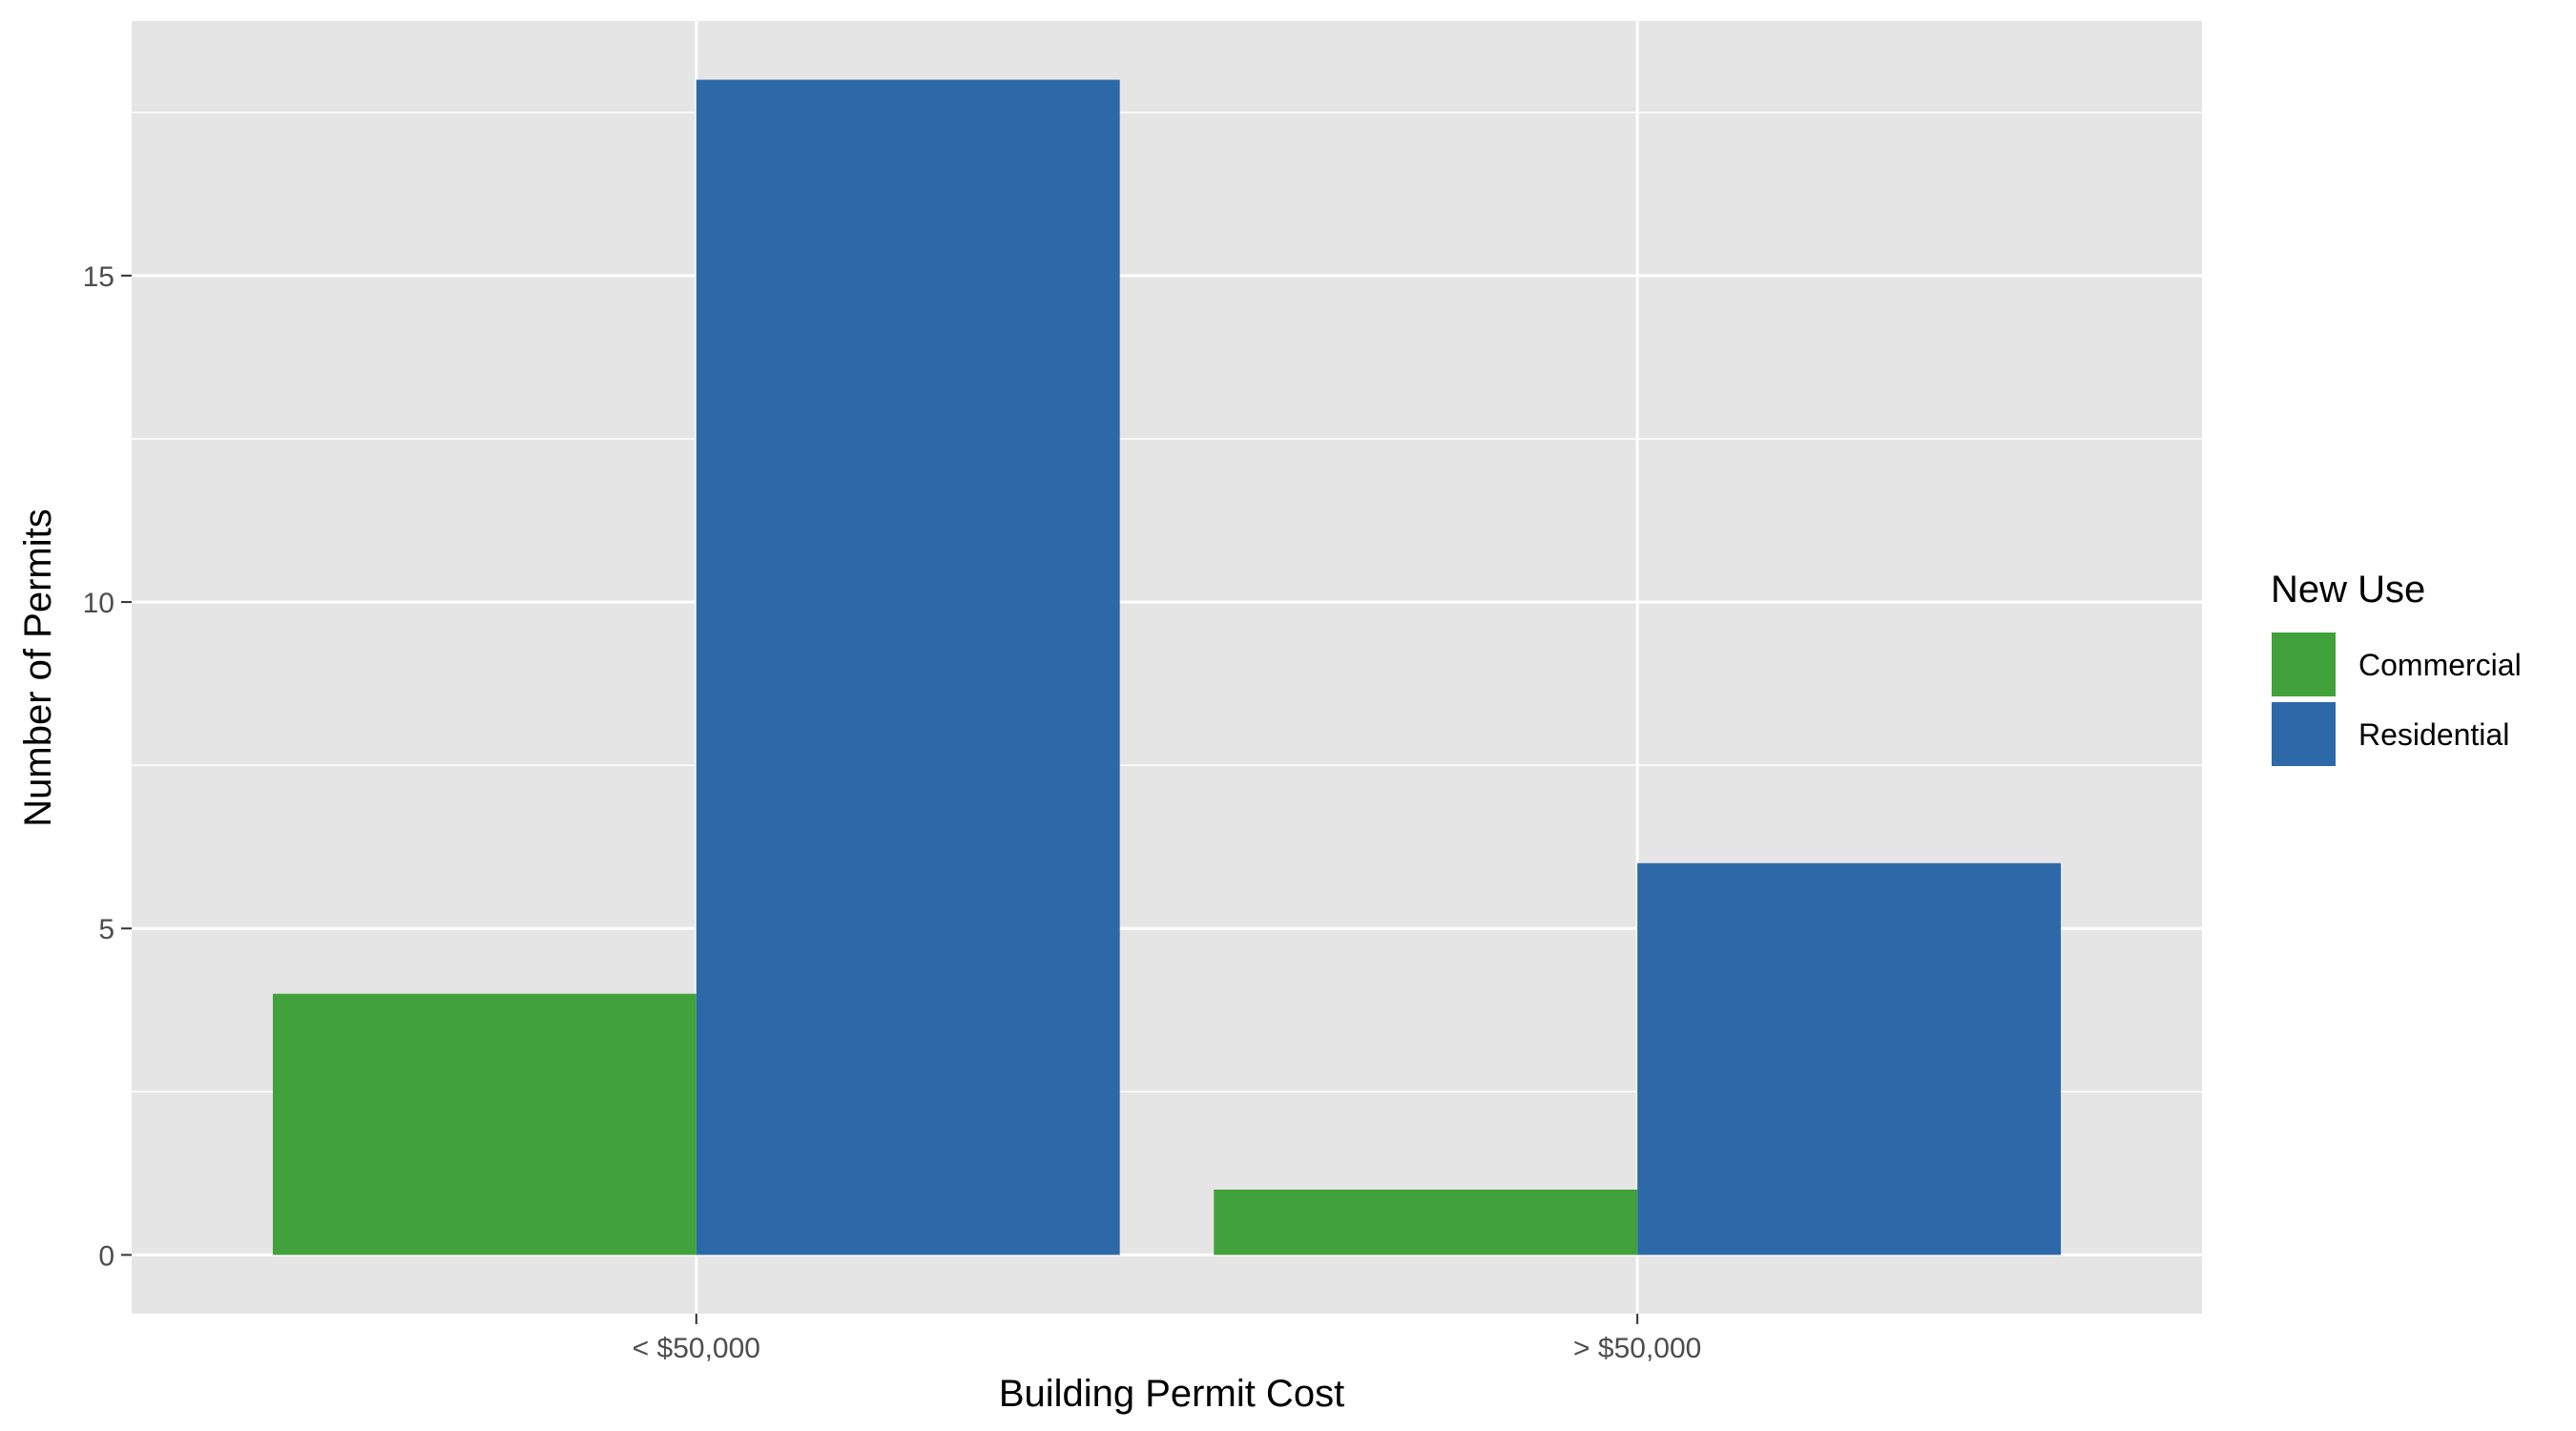 Image resolution: width=2576 pixels, height=1431 pixels. What do you see at coordinates (98, 277) in the screenshot?
I see `y-tick-label: 15` at bounding box center [98, 277].